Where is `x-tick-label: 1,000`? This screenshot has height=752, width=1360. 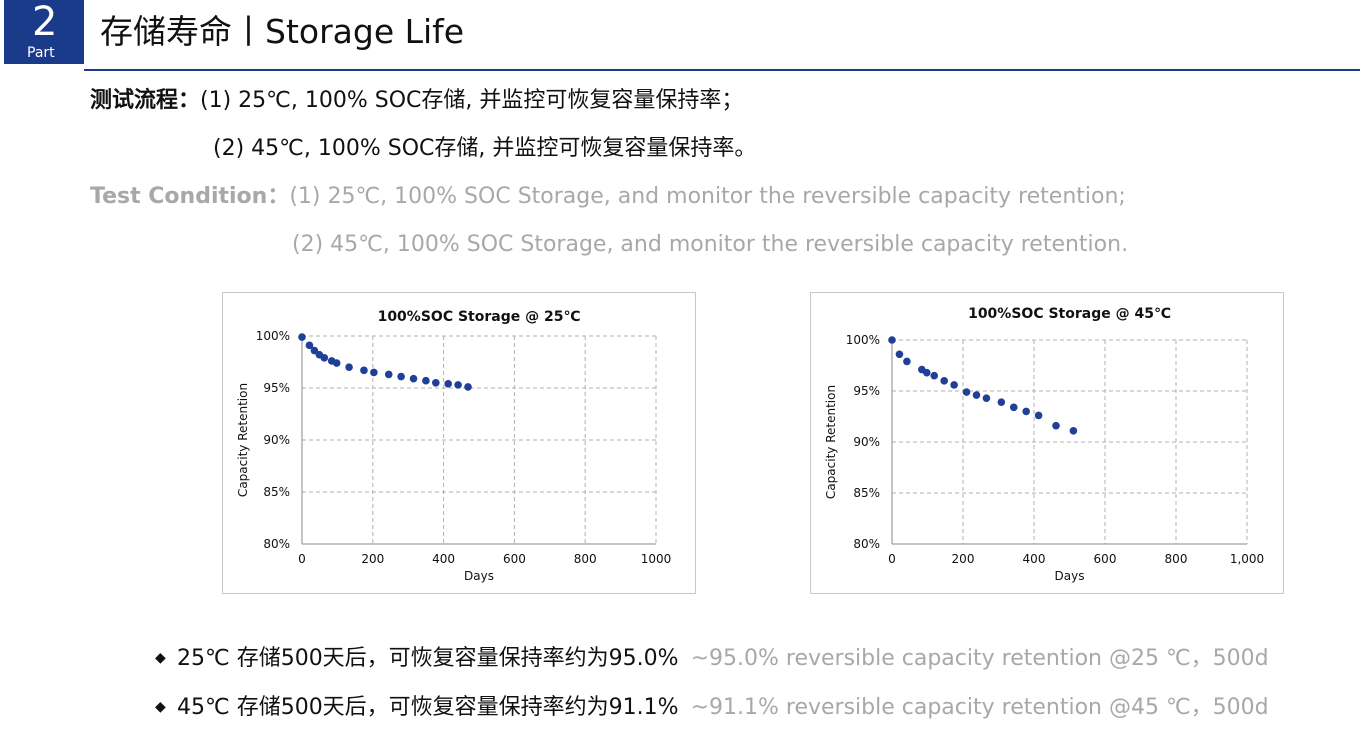 x-tick-label: 1,000 is located at coordinates (1247, 559).